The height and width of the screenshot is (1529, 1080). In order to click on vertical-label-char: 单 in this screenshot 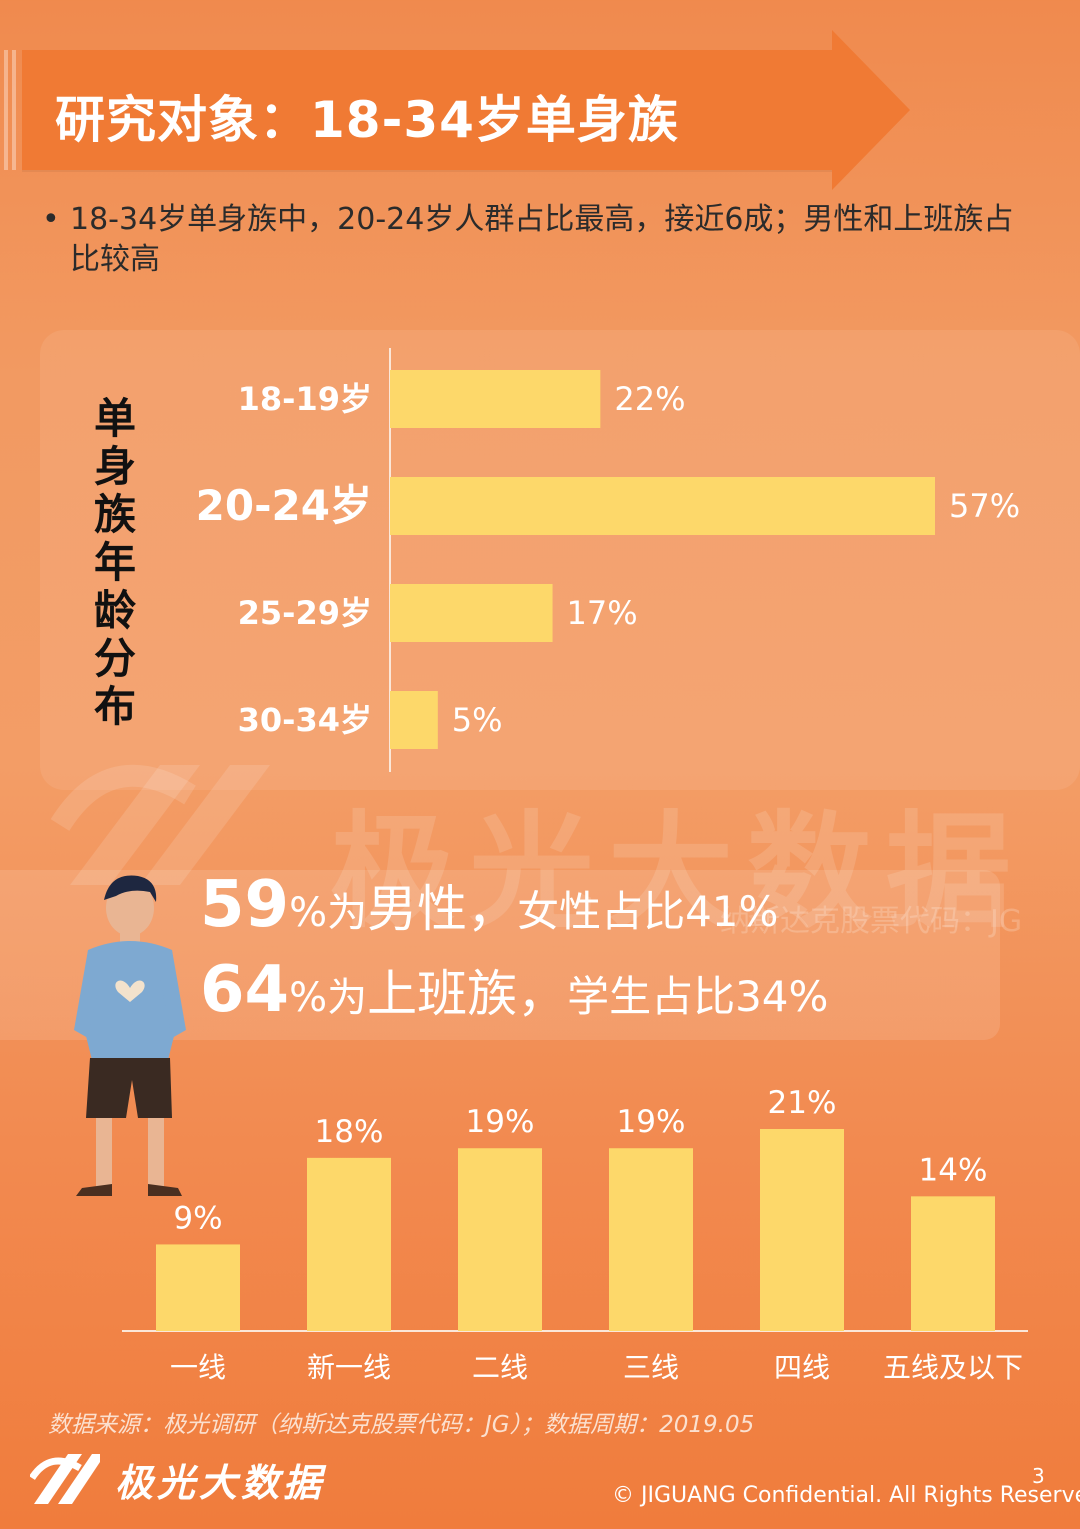, I will do `click(114, 418)`.